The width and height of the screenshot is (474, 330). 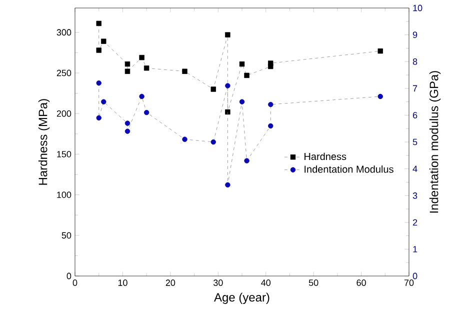 What do you see at coordinates (415, 142) in the screenshot?
I see `y2-tick-label: 5` at bounding box center [415, 142].